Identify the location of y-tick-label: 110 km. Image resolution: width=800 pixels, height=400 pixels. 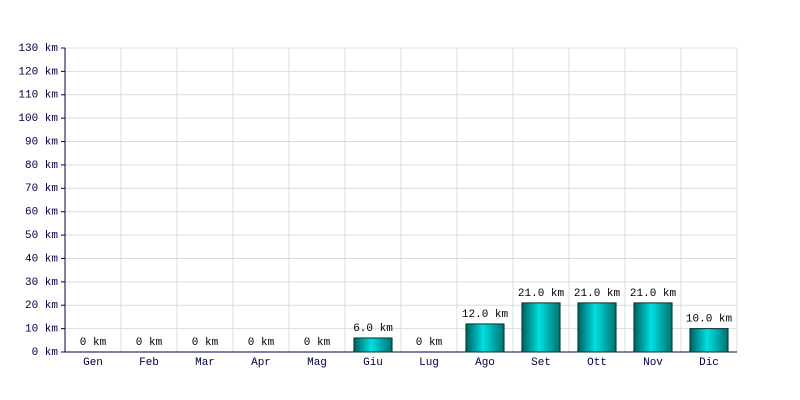
(38, 96).